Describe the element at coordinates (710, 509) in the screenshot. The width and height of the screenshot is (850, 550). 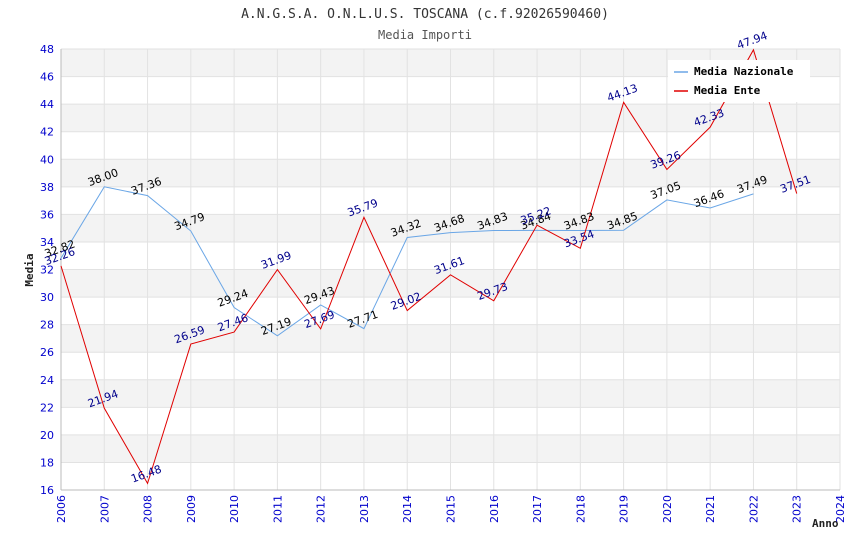
I see `x-tick-label: 2021` at that location.